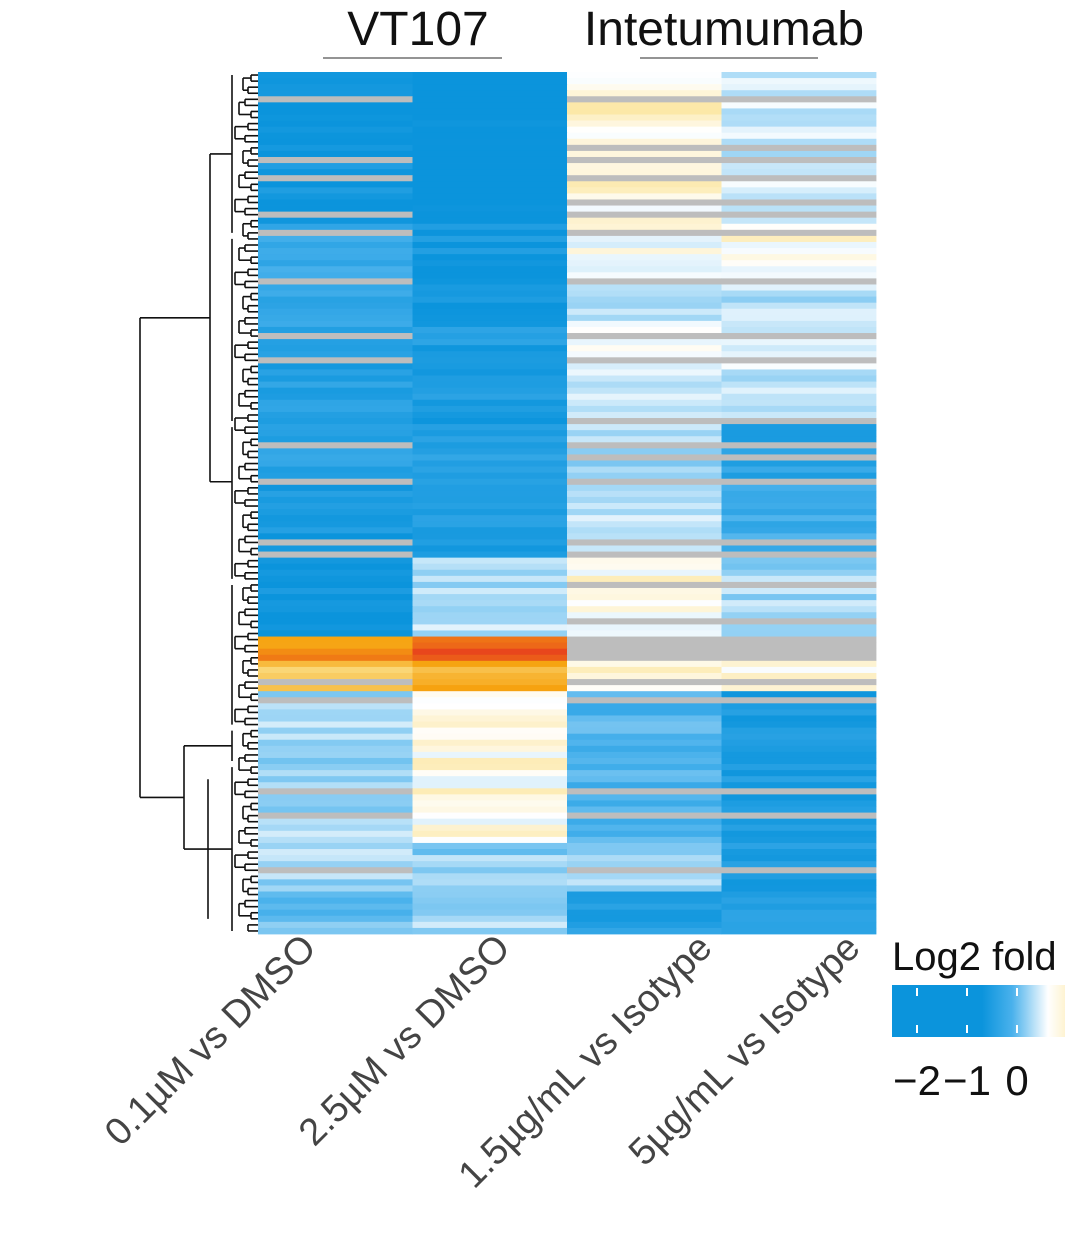  I want to click on column-label: 0.1µM vs DMSO, so click(210, 1040).